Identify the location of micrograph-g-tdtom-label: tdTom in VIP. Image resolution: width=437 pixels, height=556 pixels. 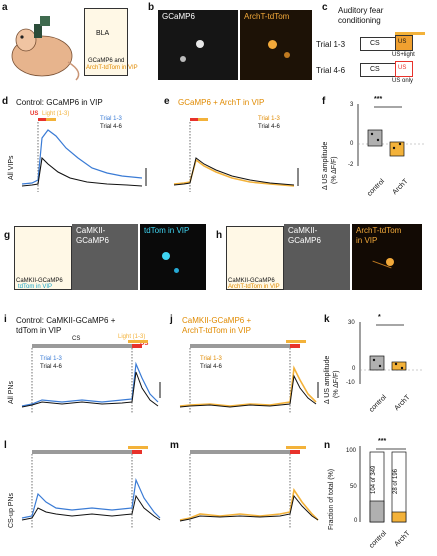
(167, 230).